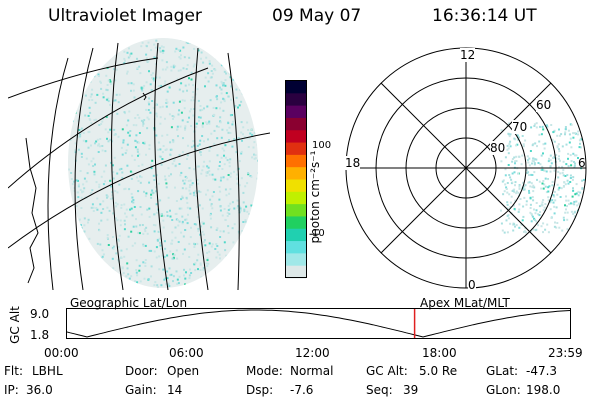  I want to click on info-mode-value: Normal, so click(312, 371).